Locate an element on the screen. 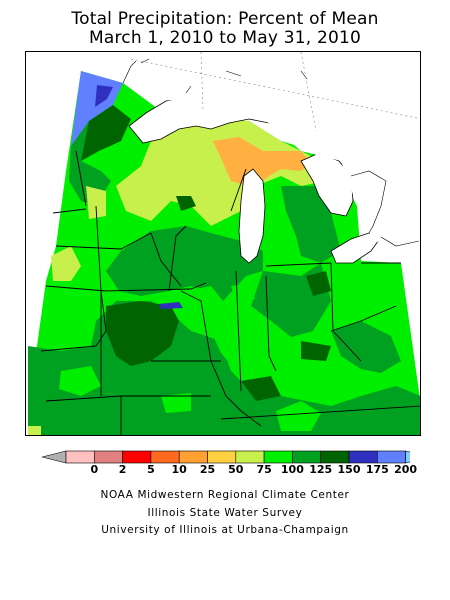 The width and height of the screenshot is (450, 600). lake-michigan is located at coordinates (252, 216).